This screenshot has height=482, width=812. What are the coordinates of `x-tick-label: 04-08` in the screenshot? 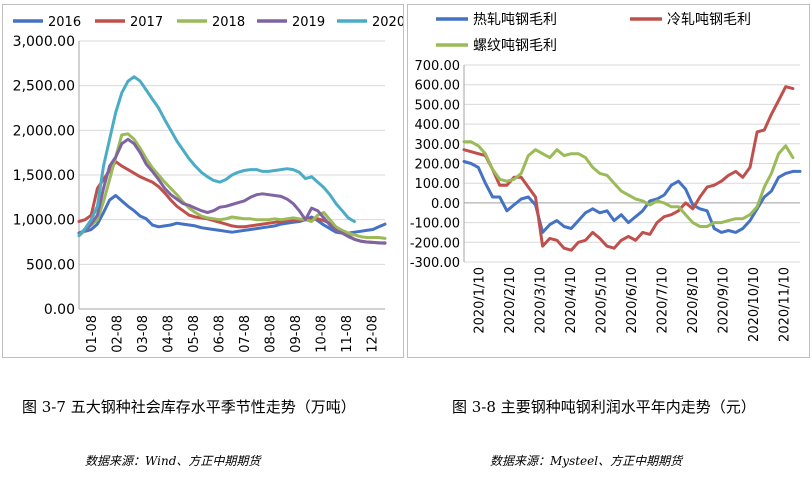 It's located at (168, 334).